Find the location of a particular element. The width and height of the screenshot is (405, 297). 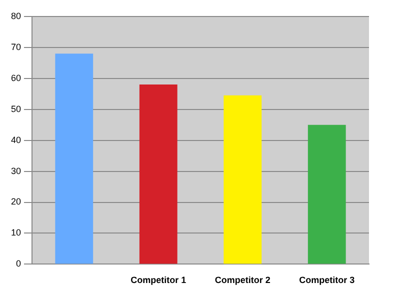

y-tick-label: 0 is located at coordinates (19, 263).